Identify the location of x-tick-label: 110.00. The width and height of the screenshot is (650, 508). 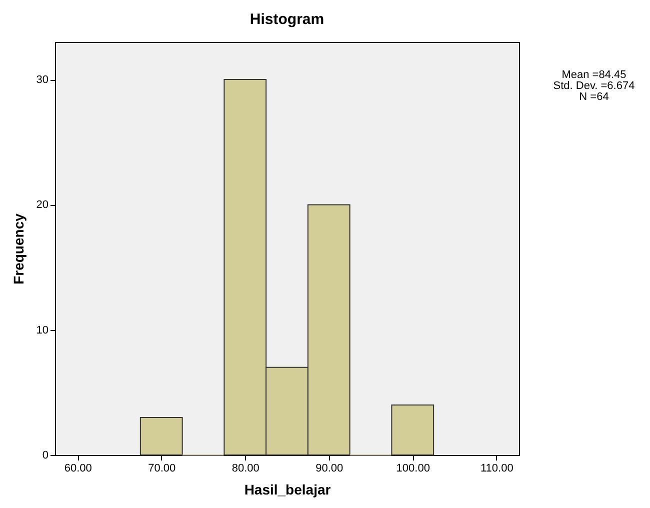
(497, 468).